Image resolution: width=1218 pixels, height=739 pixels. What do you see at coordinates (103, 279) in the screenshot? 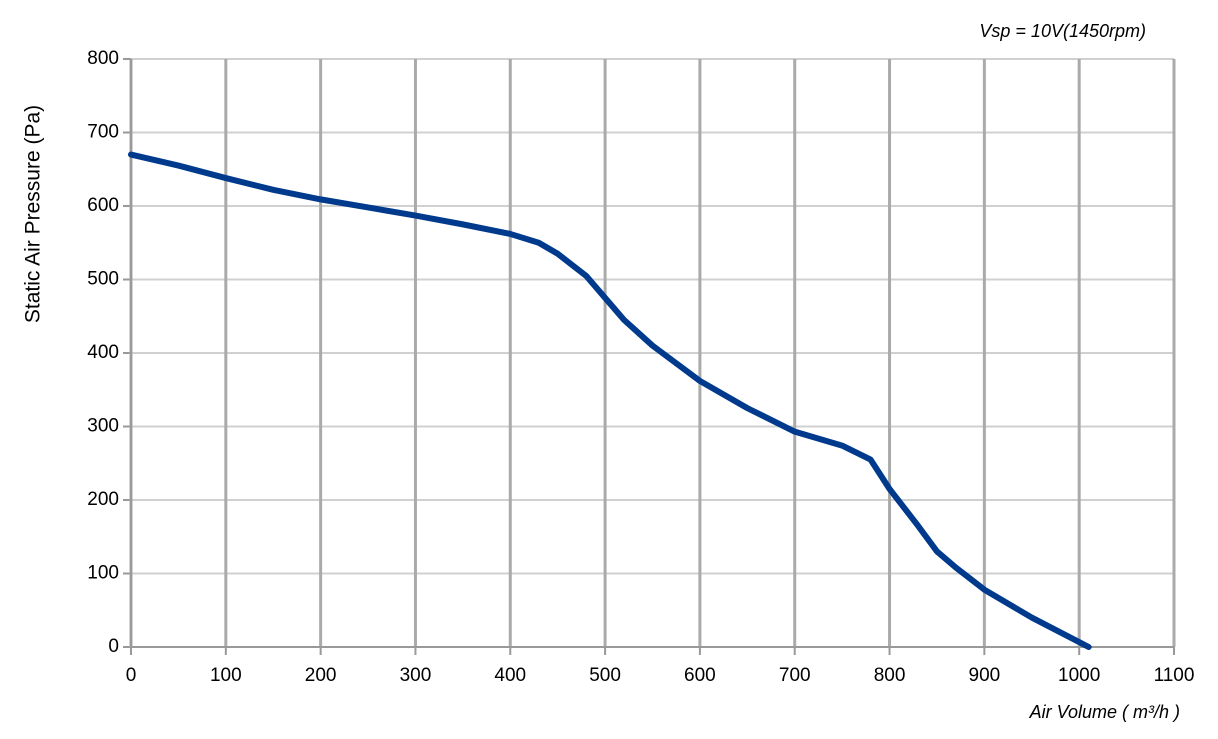
I see `y-tick-label: 500` at bounding box center [103, 279].